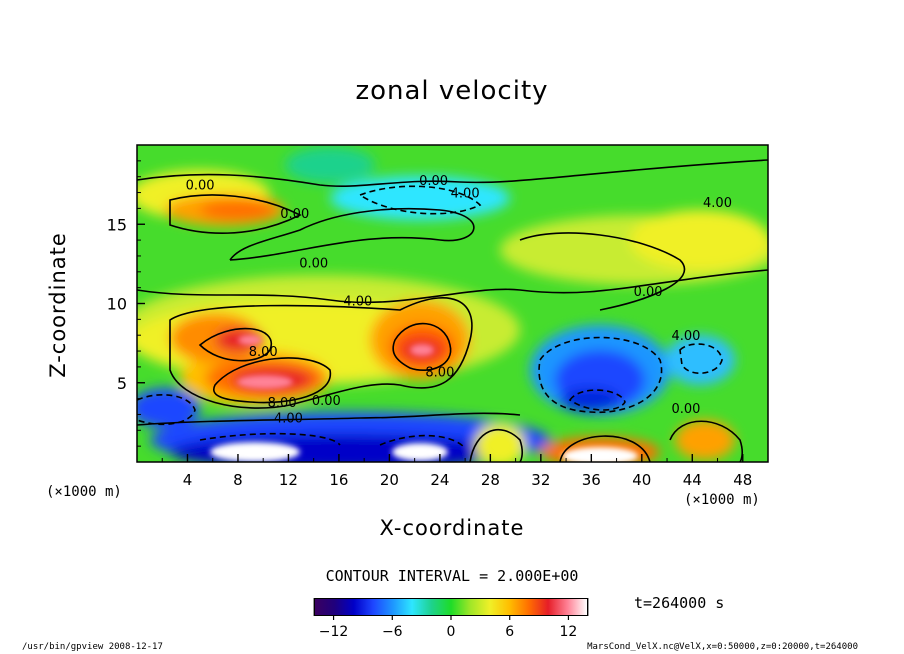  I want to click on footer-program-date: /usr/bin/gpview 2008-12-17, so click(92, 647).